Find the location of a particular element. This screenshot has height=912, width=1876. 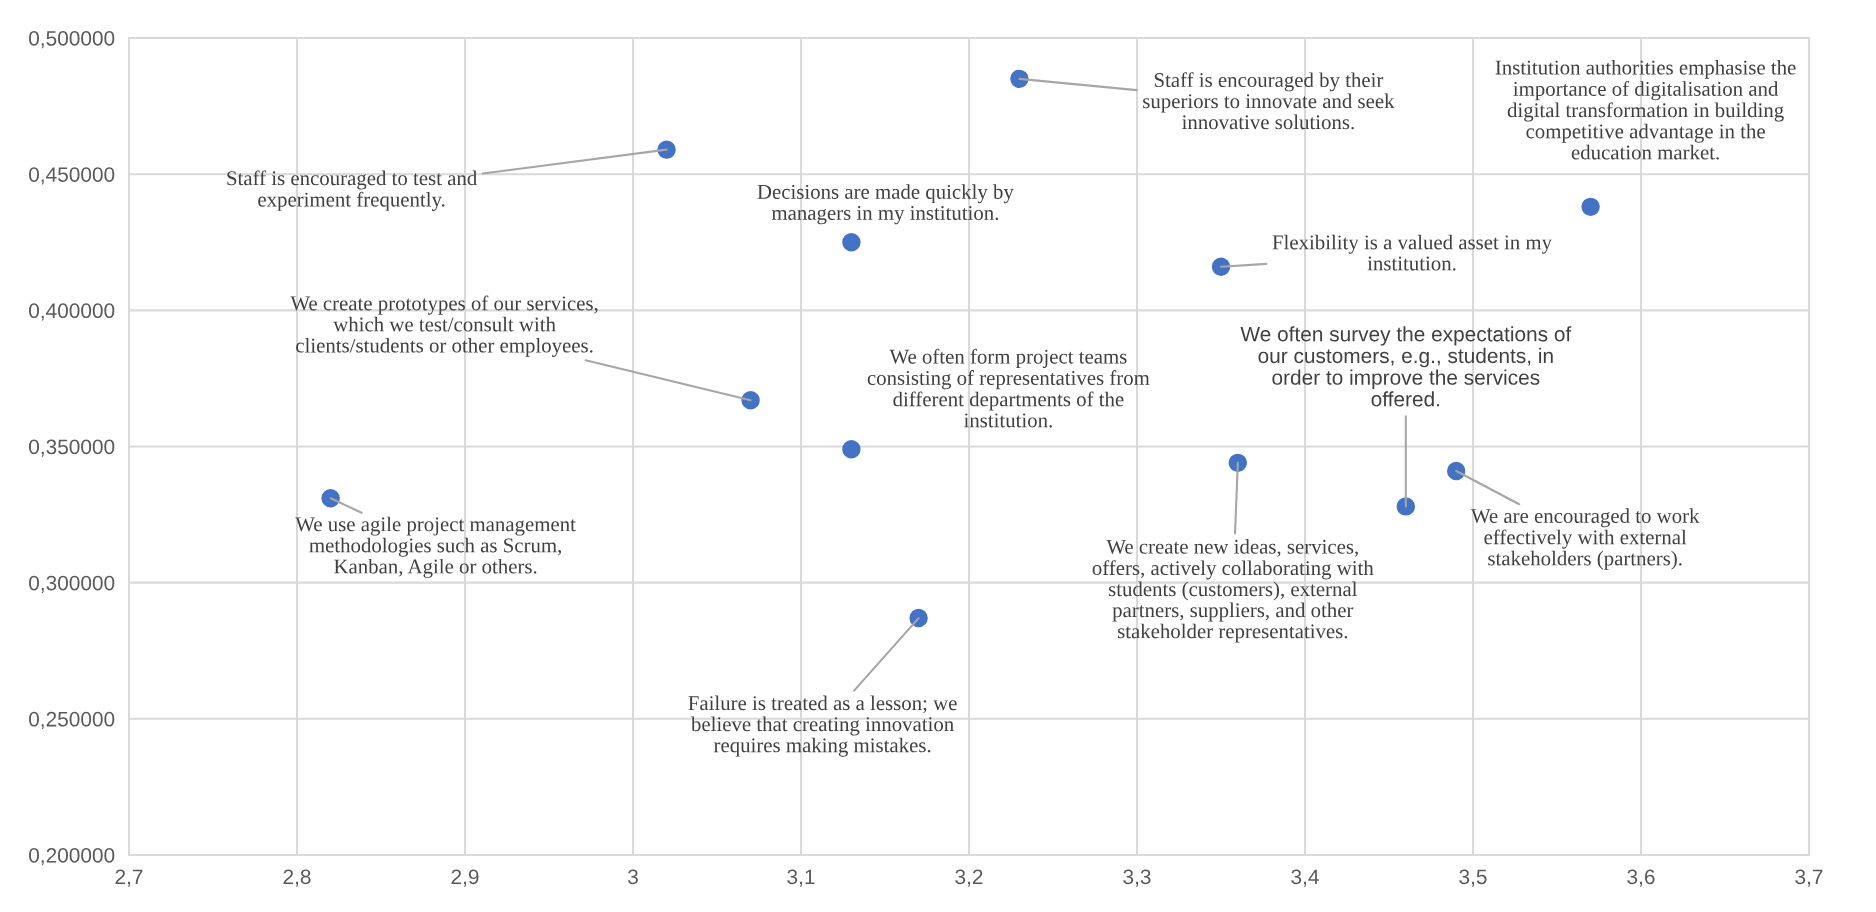

y-tick-label: 0,500000 is located at coordinates (72, 40).